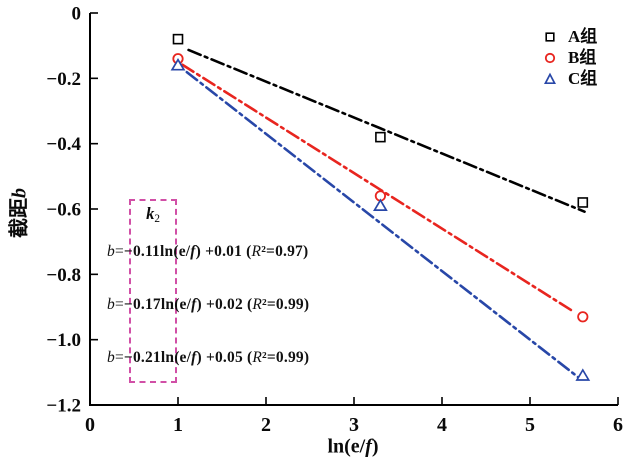  Describe the element at coordinates (63, 144) in the screenshot. I see `y-tick-label: −0.4` at that location.